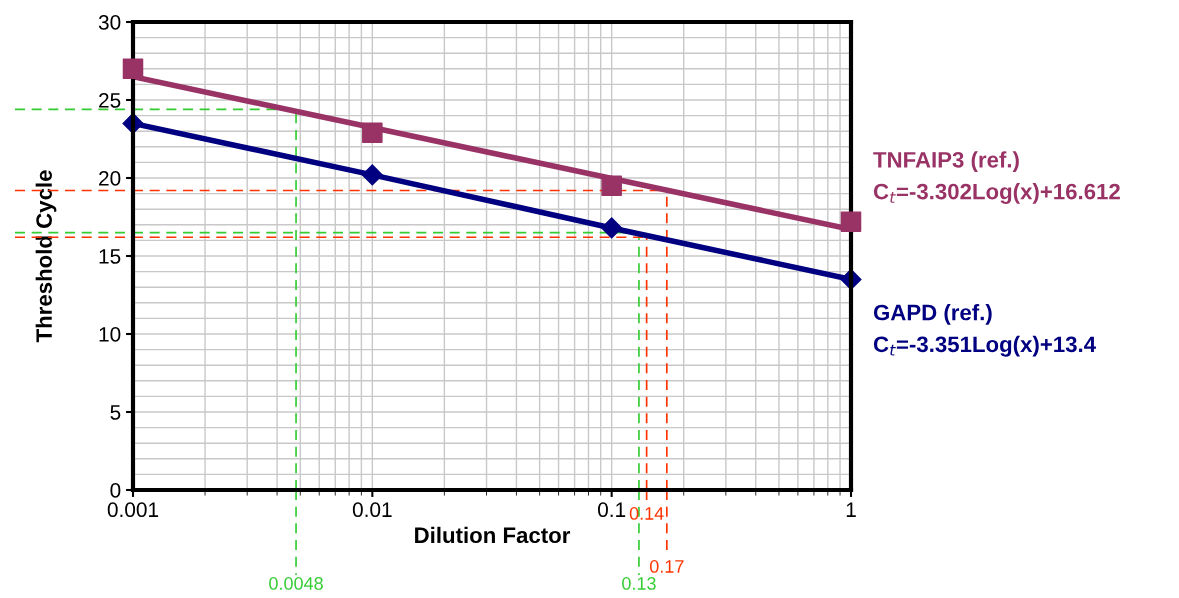  I want to click on x-tick-label: 0.001, so click(133, 510).